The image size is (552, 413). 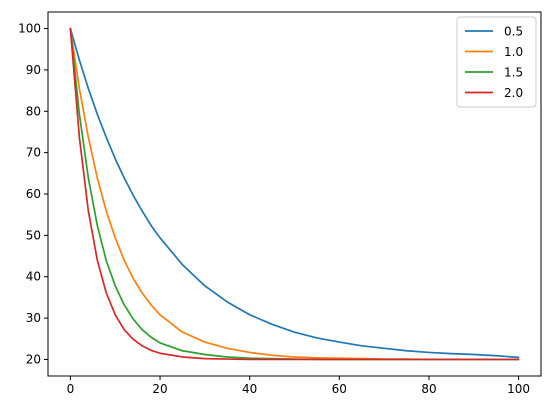 I want to click on x-axis: 0 20 40 60 80 100, so click(x=298, y=386).